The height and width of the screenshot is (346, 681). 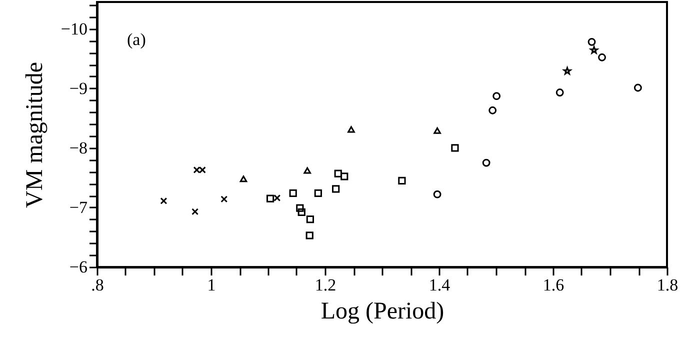 What do you see at coordinates (325, 285) in the screenshot?
I see `x-tick-label: 1.2` at bounding box center [325, 285].